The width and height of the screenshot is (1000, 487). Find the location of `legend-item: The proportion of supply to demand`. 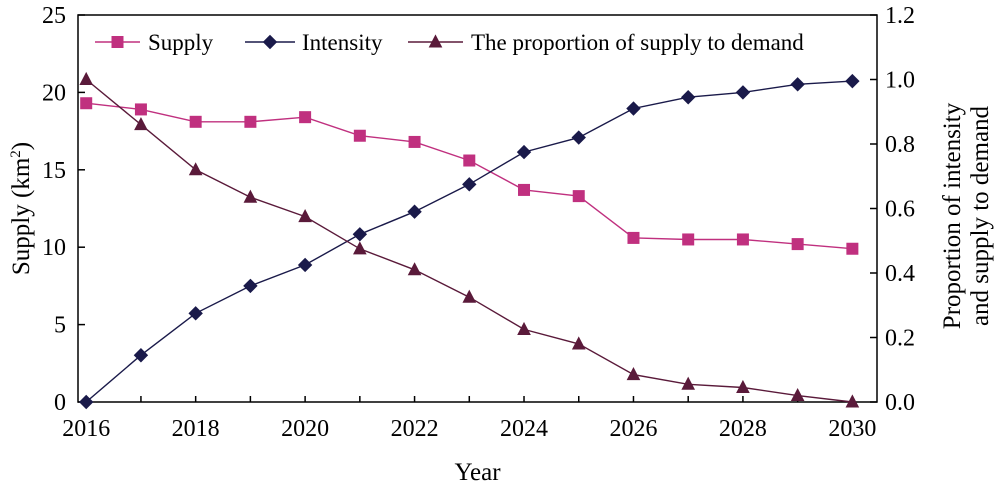

legend-item: The proportion of supply to demand is located at coordinates (606, 42).